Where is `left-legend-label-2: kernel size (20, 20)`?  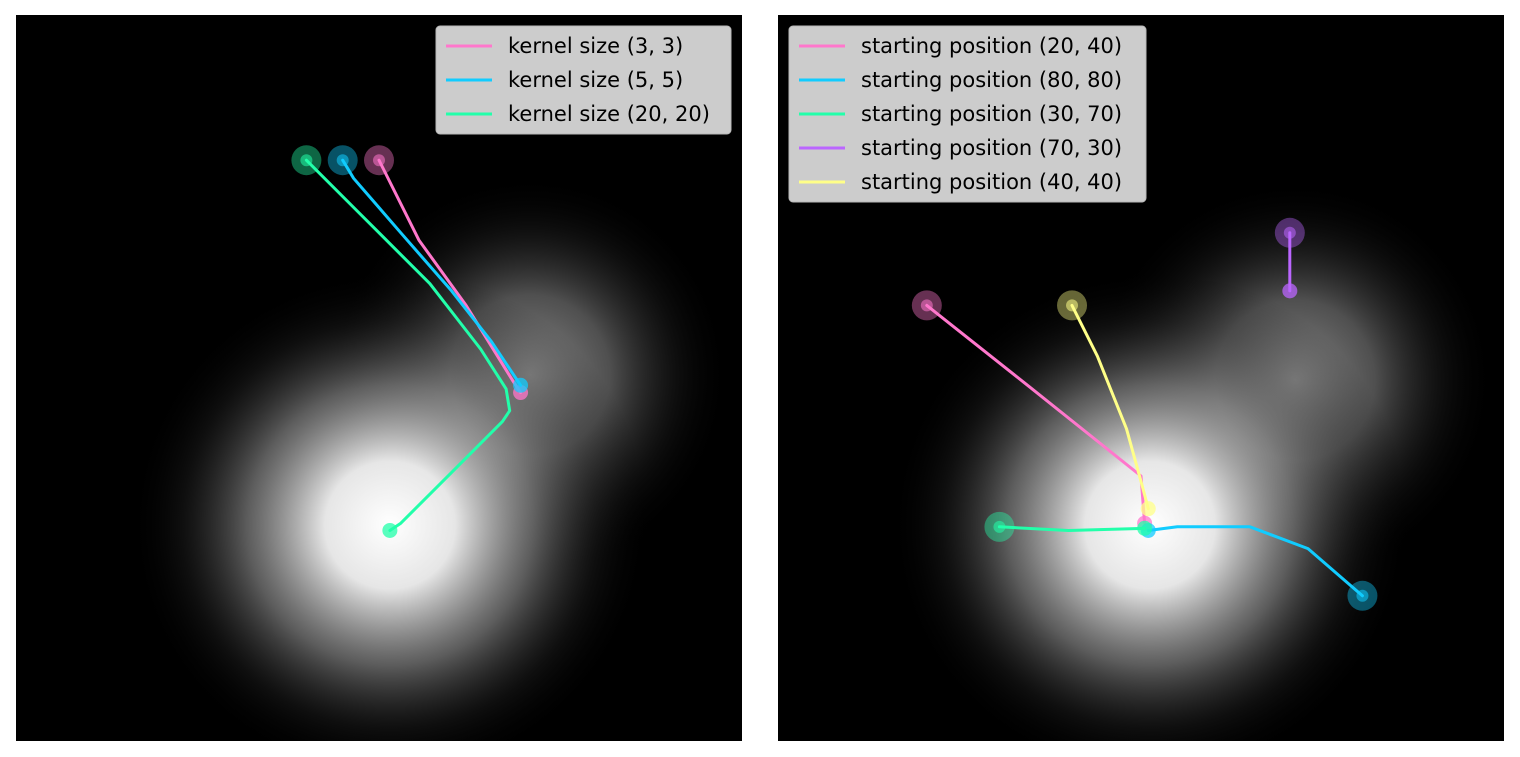 left-legend-label-2: kernel size (20, 20) is located at coordinates (609, 114).